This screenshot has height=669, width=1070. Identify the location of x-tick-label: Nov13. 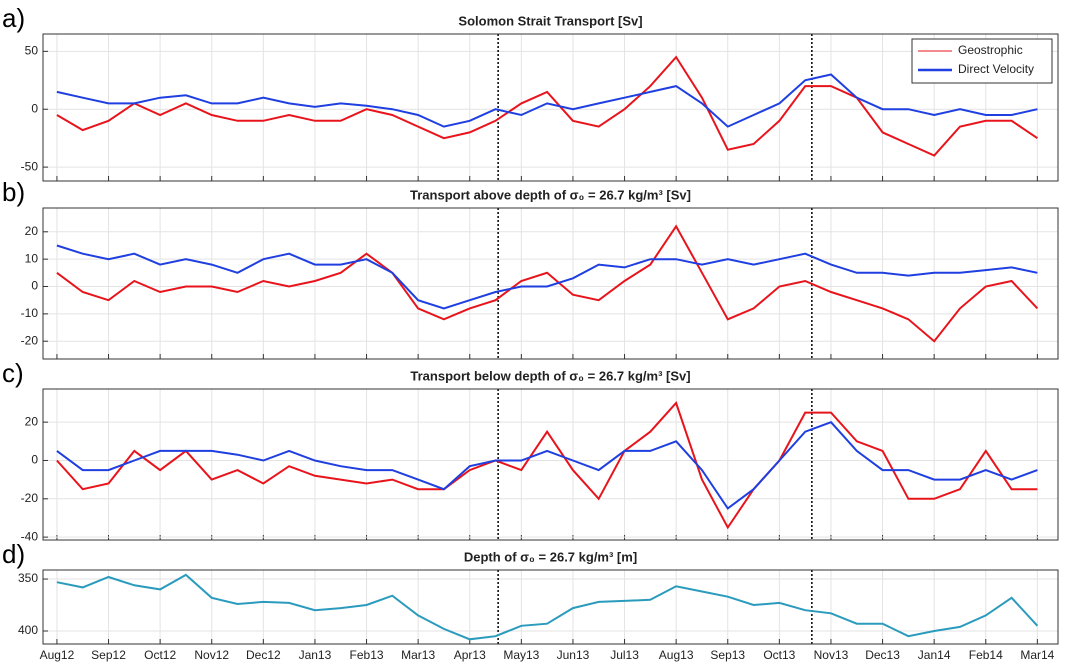
(831, 655).